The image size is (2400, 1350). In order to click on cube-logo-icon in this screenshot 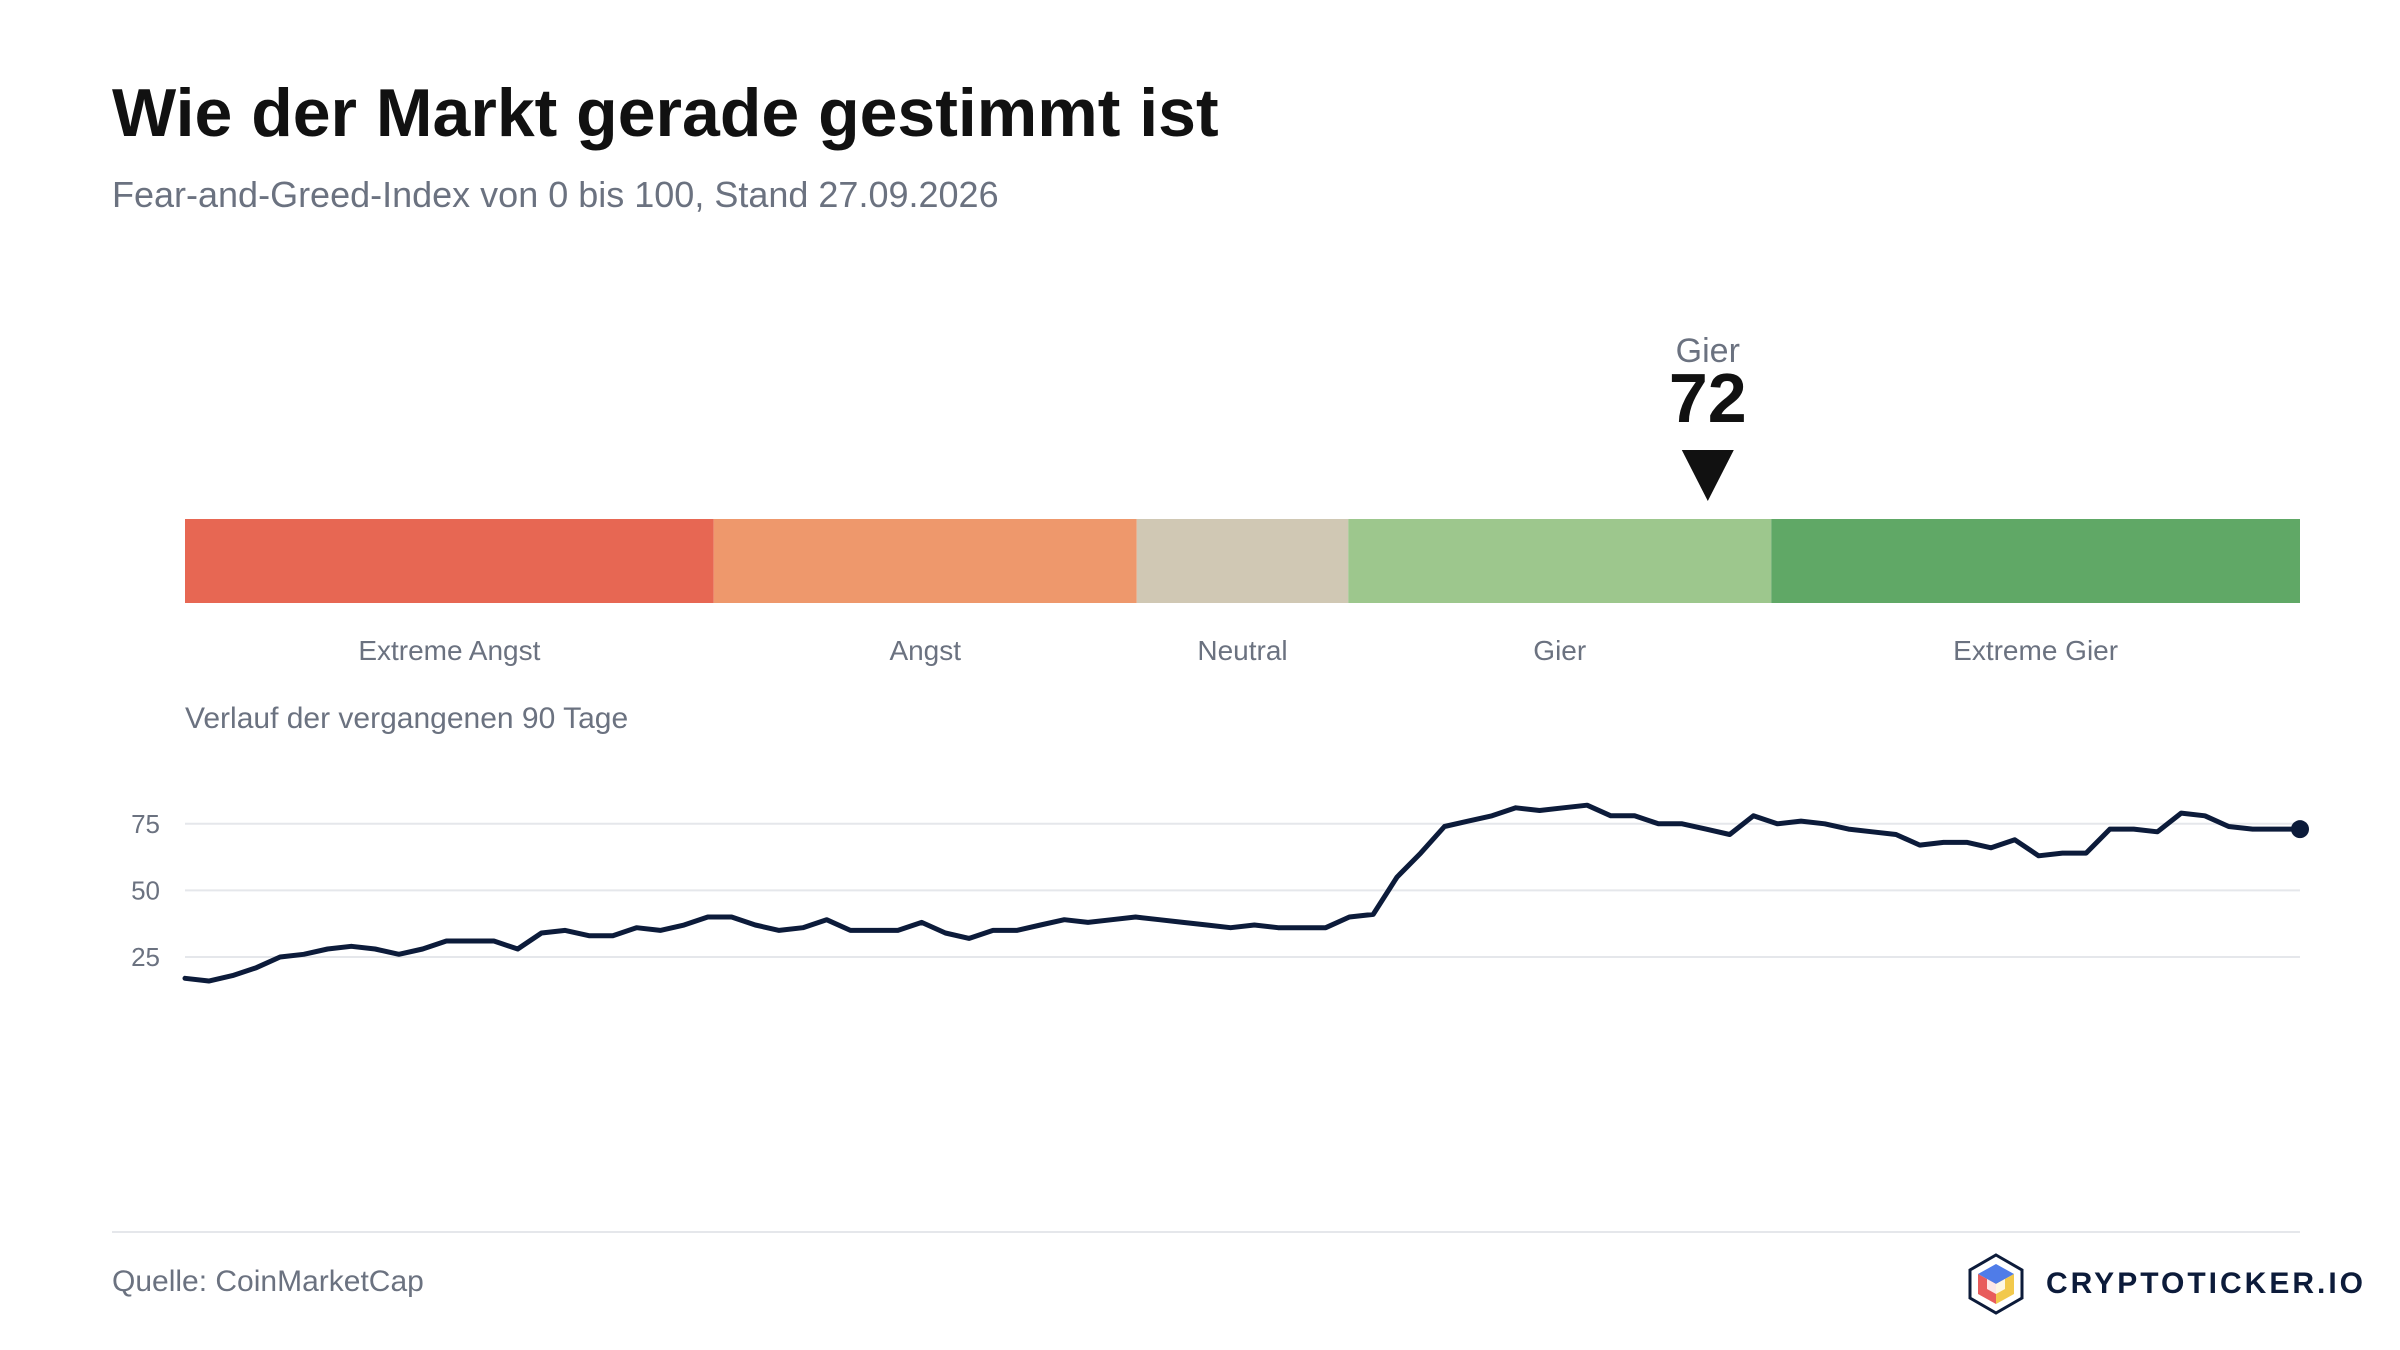, I will do `click(1996, 1284)`.